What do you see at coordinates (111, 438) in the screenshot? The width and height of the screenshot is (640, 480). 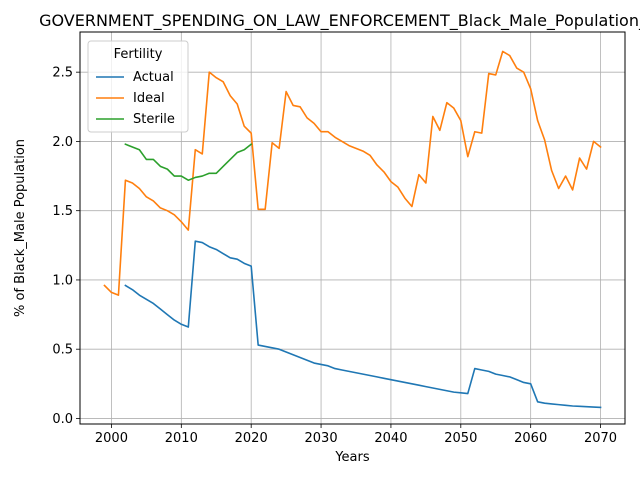 I see `x-tick-label: 2000` at bounding box center [111, 438].